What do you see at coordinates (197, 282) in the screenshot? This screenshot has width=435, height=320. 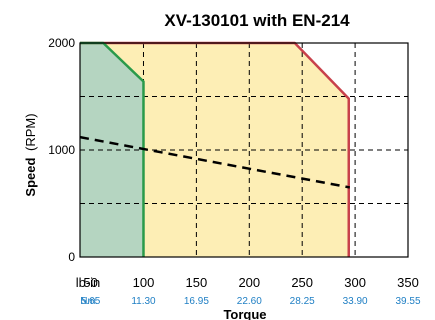 I see `x-tick-label: 150` at bounding box center [197, 282].